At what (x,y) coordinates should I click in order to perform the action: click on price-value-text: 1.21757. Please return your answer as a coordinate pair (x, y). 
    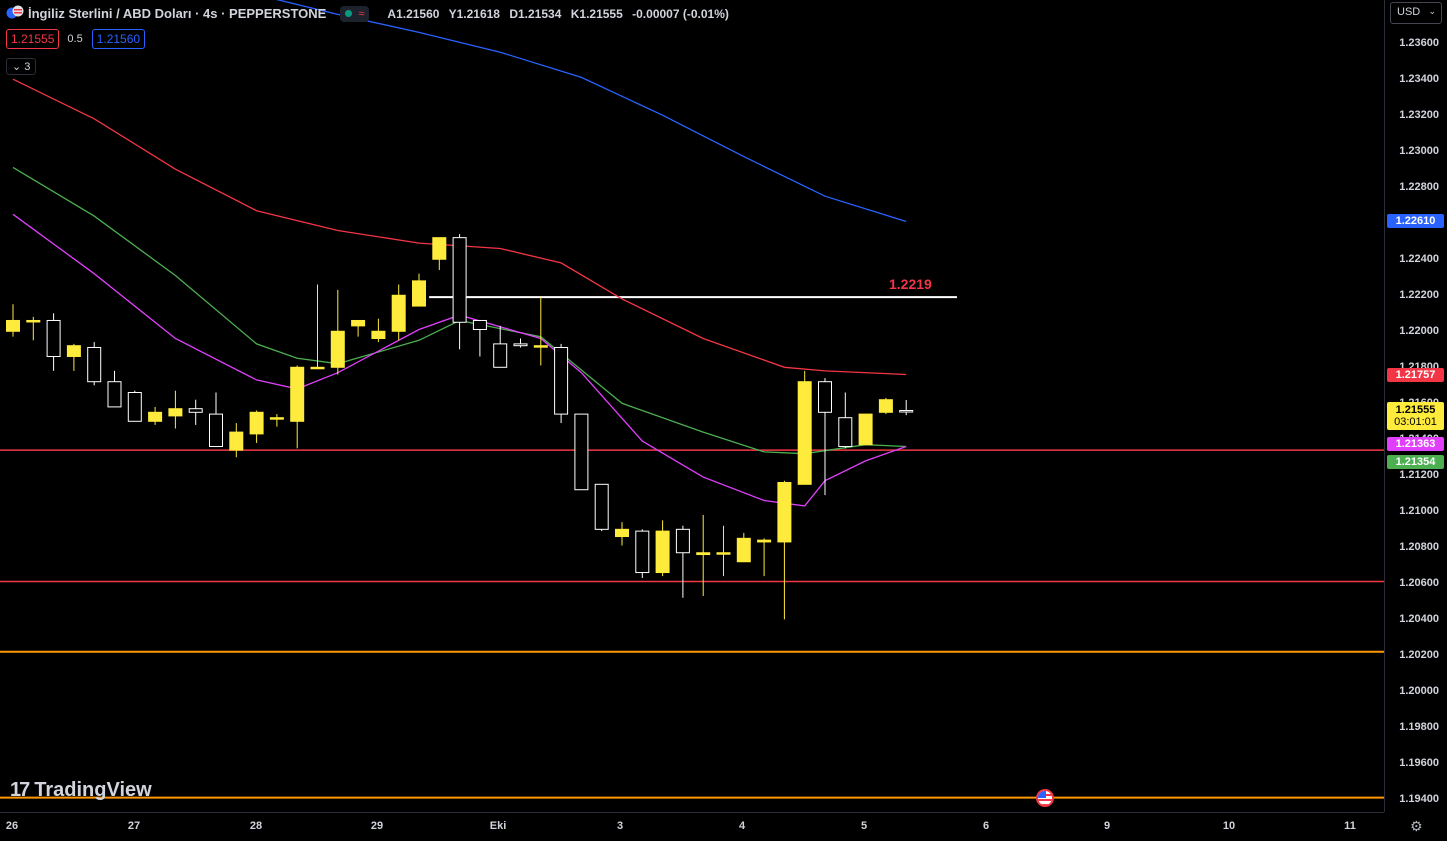
    Looking at the image, I should click on (1415, 375).